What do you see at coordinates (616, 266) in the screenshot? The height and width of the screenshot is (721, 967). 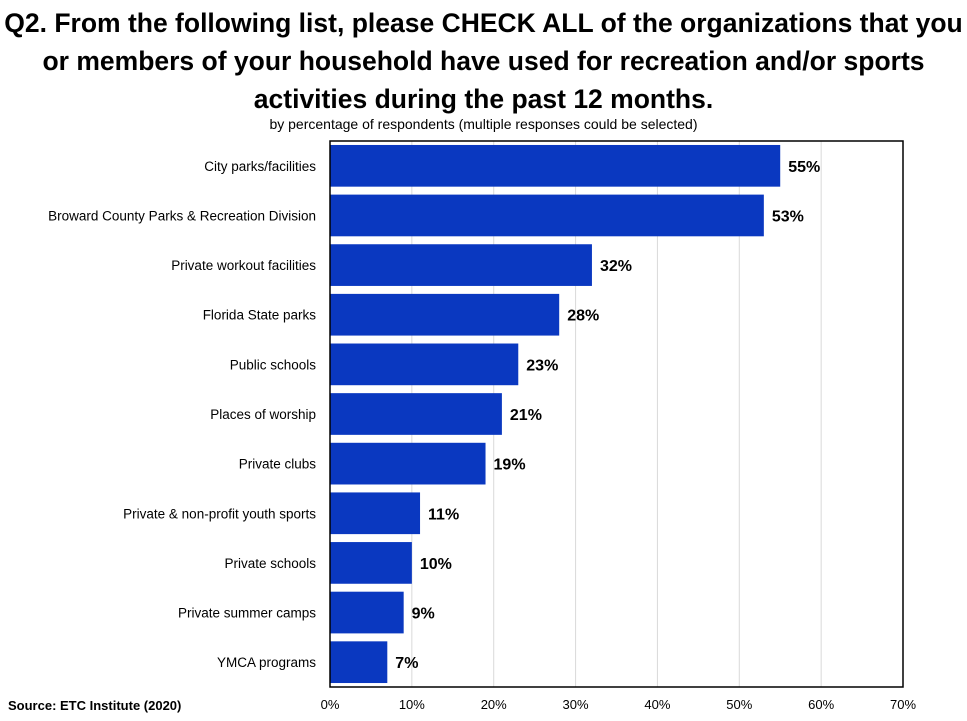 I see `data-label: 32%` at bounding box center [616, 266].